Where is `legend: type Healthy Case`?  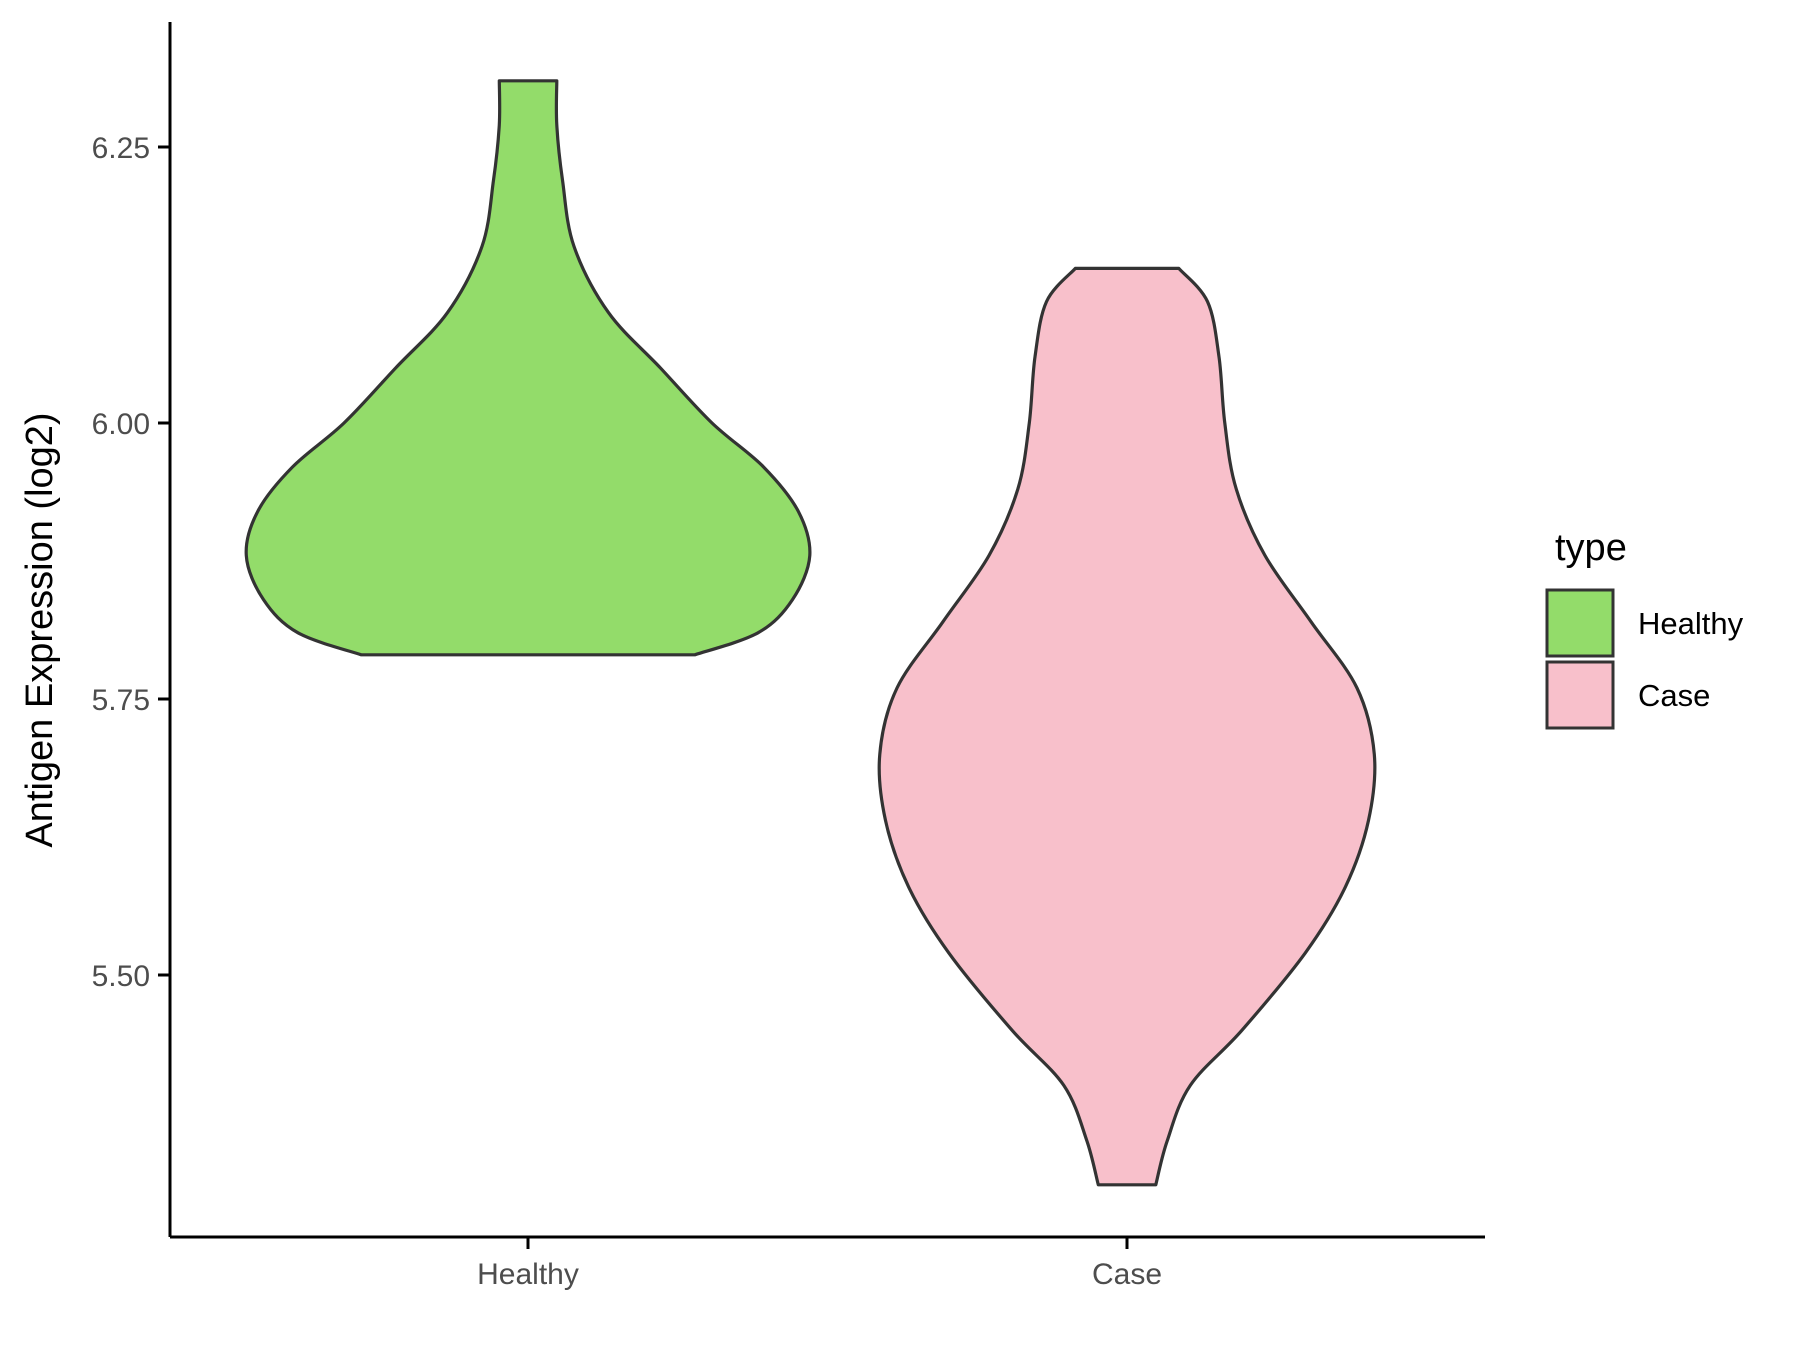 legend: type Healthy Case is located at coordinates (1644, 628).